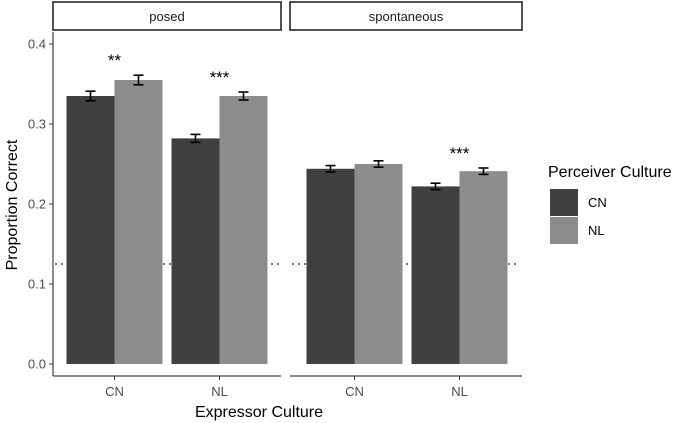 The height and width of the screenshot is (423, 685). Describe the element at coordinates (564, 202) in the screenshot. I see `legend-swatch-cn` at that location.